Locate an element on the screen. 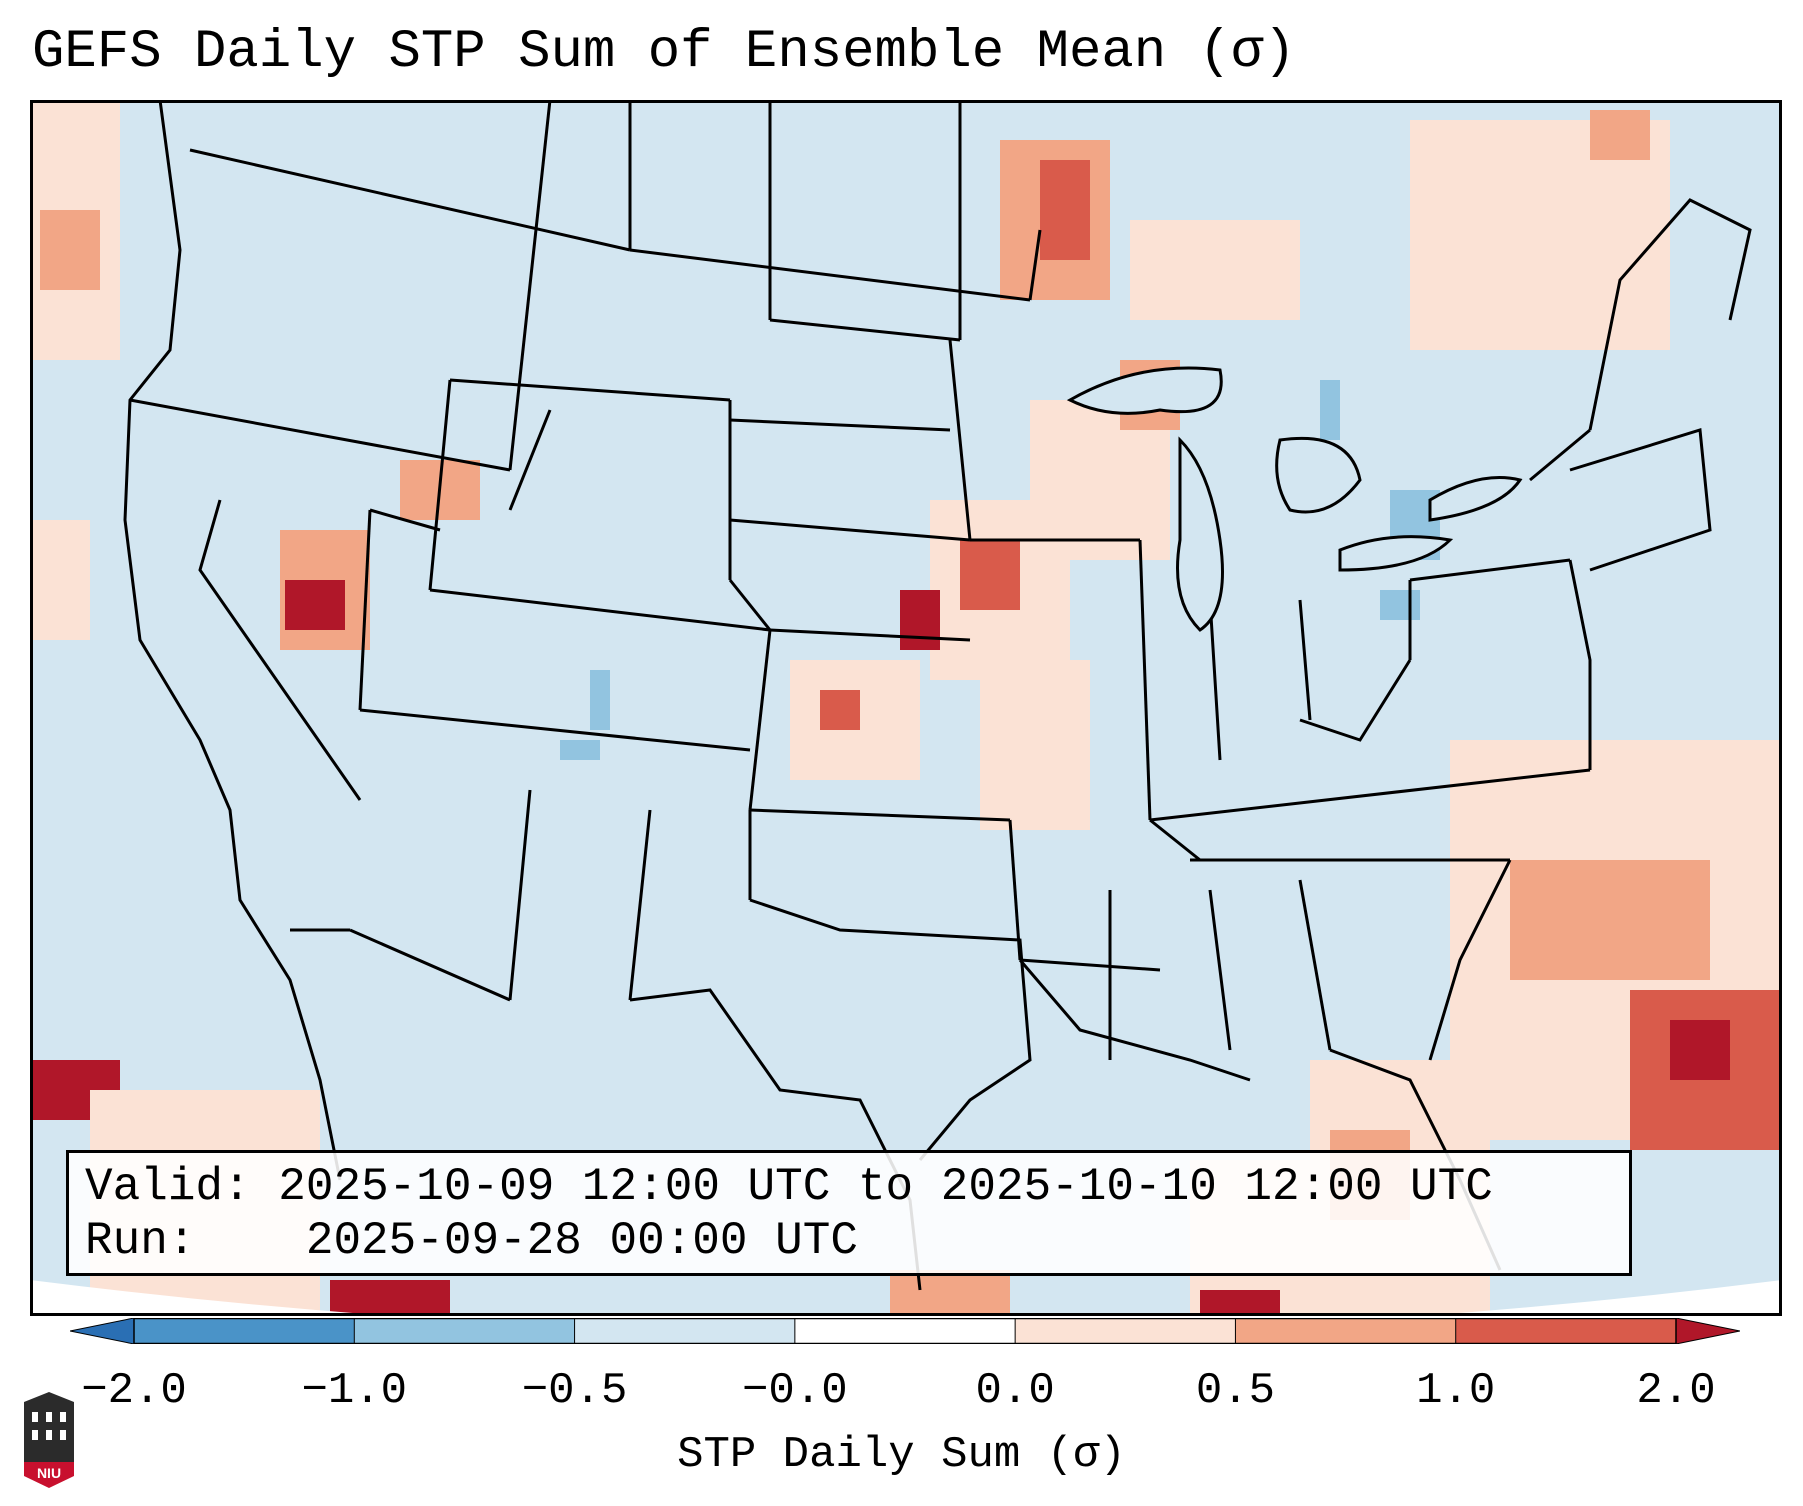 This screenshot has height=1506, width=1803. colorbar-tick-label: 1.0 is located at coordinates (1456, 1391).